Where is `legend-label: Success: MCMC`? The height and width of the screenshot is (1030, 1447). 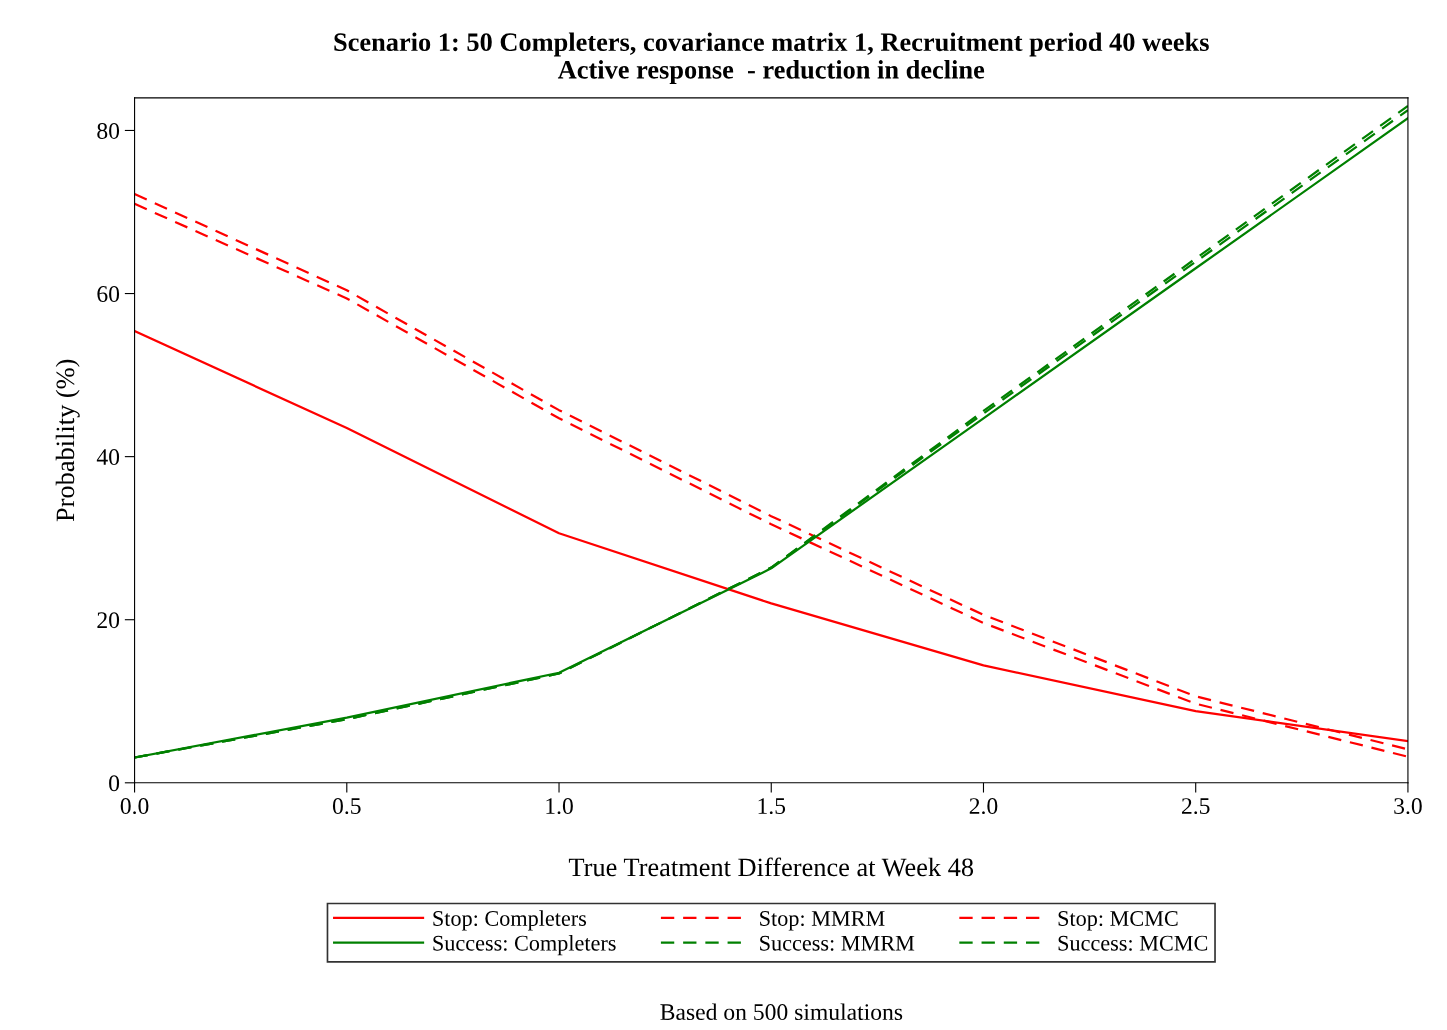
legend-label: Success: MCMC is located at coordinates (1133, 943).